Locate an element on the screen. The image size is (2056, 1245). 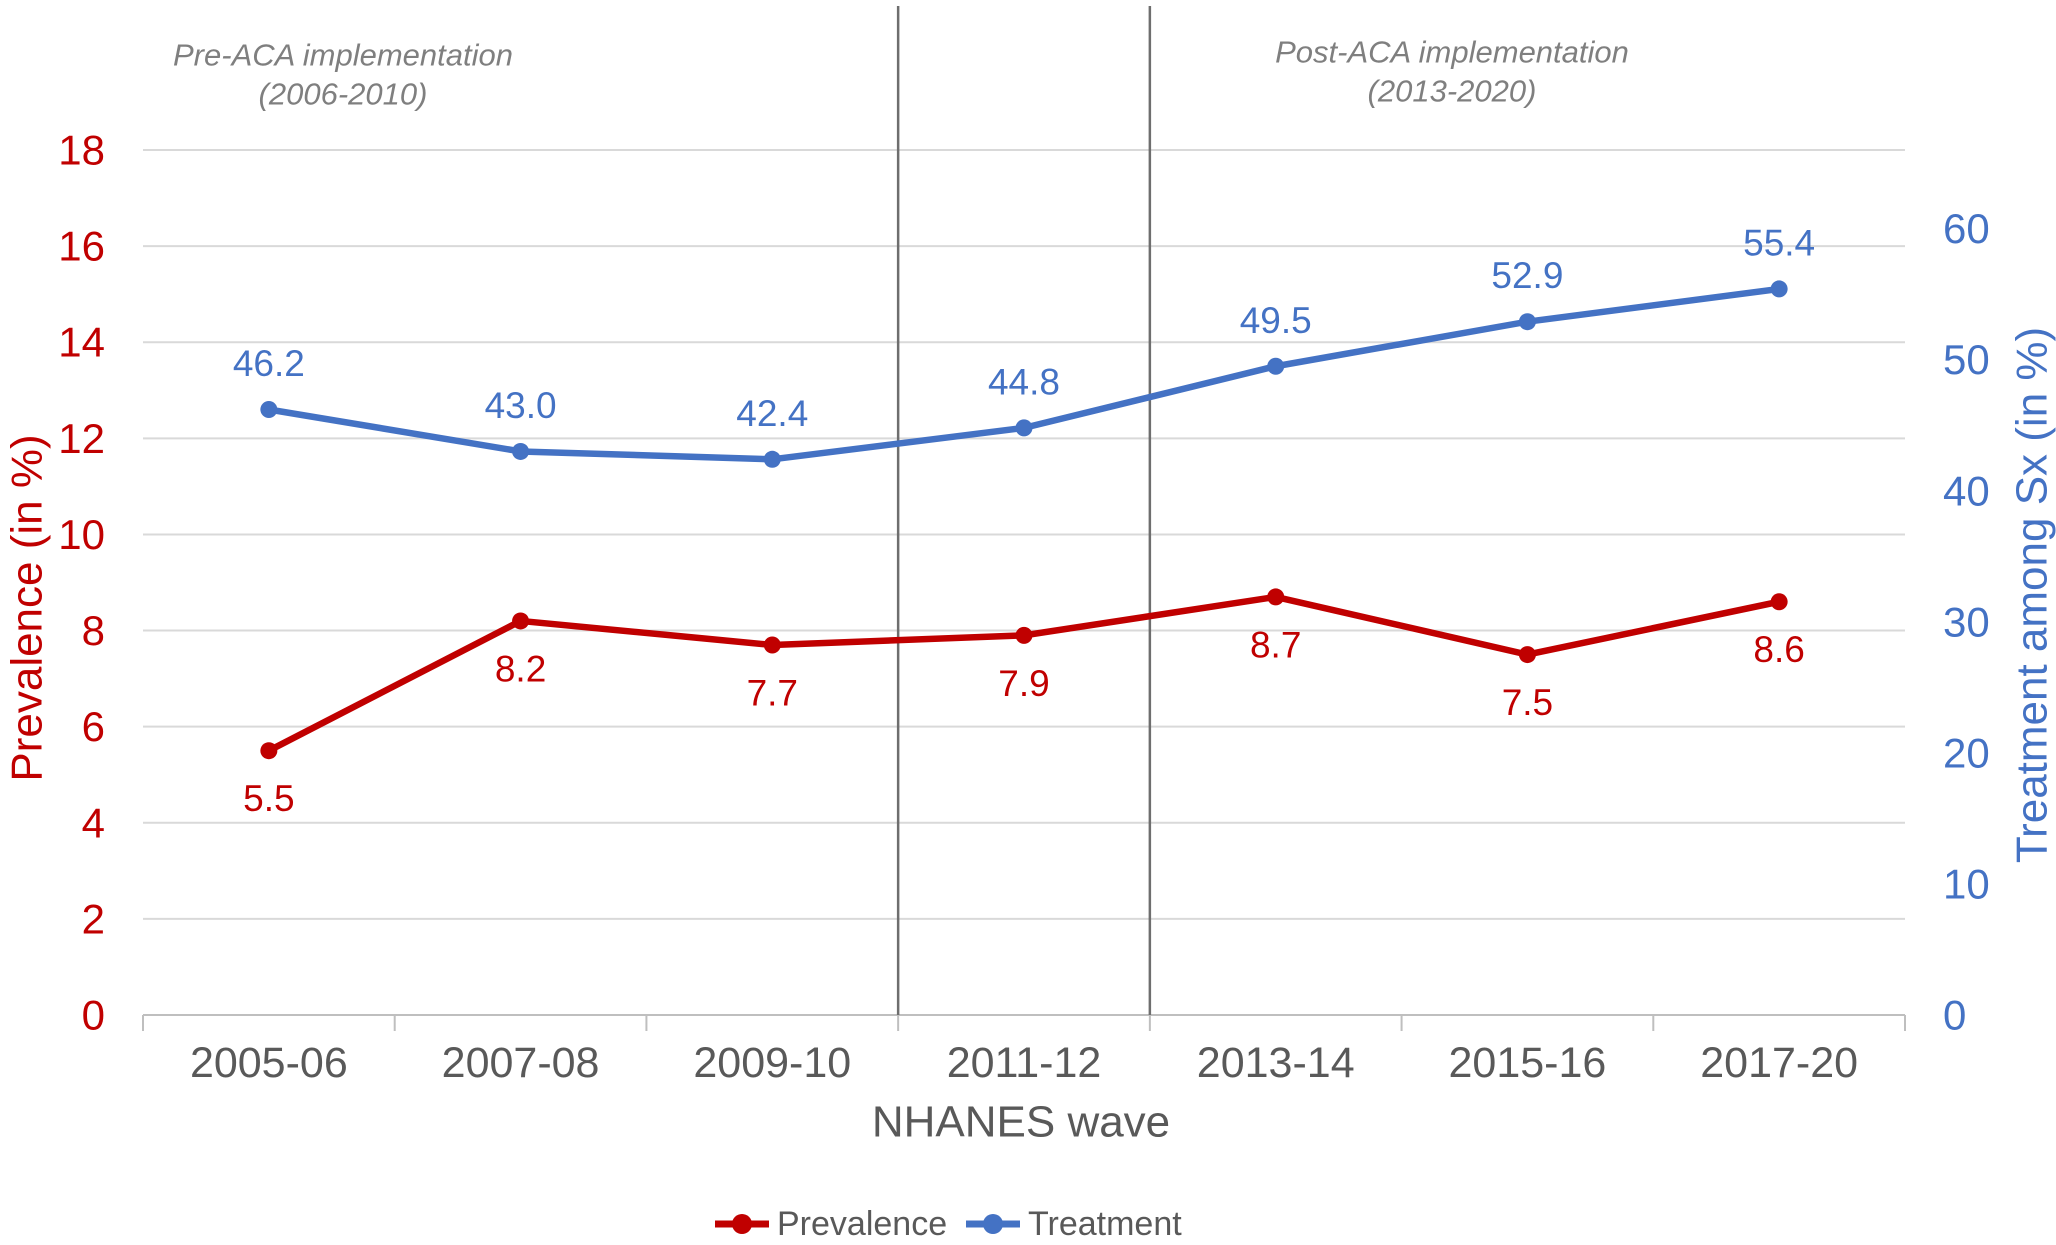
right-tick-label-60: 60 is located at coordinates (1966, 228).